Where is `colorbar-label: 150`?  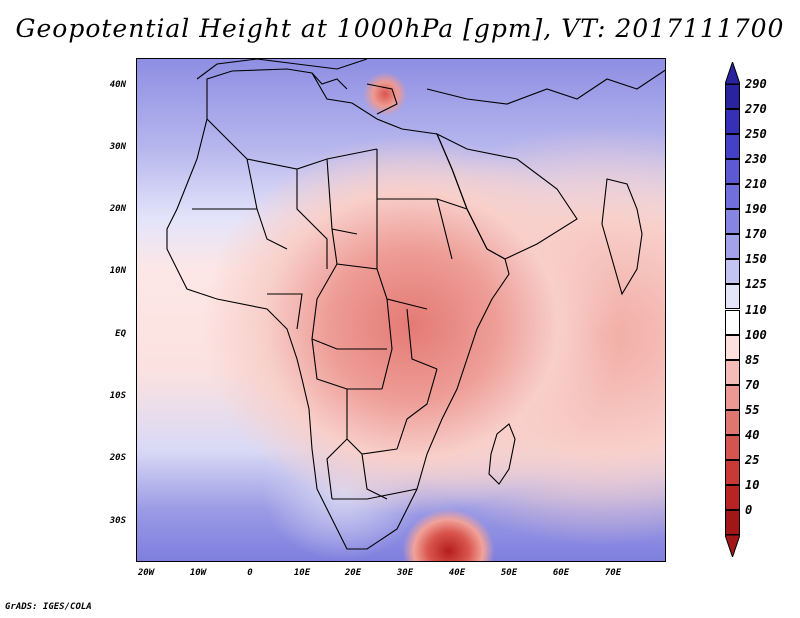 colorbar-label: 150 is located at coordinates (756, 259).